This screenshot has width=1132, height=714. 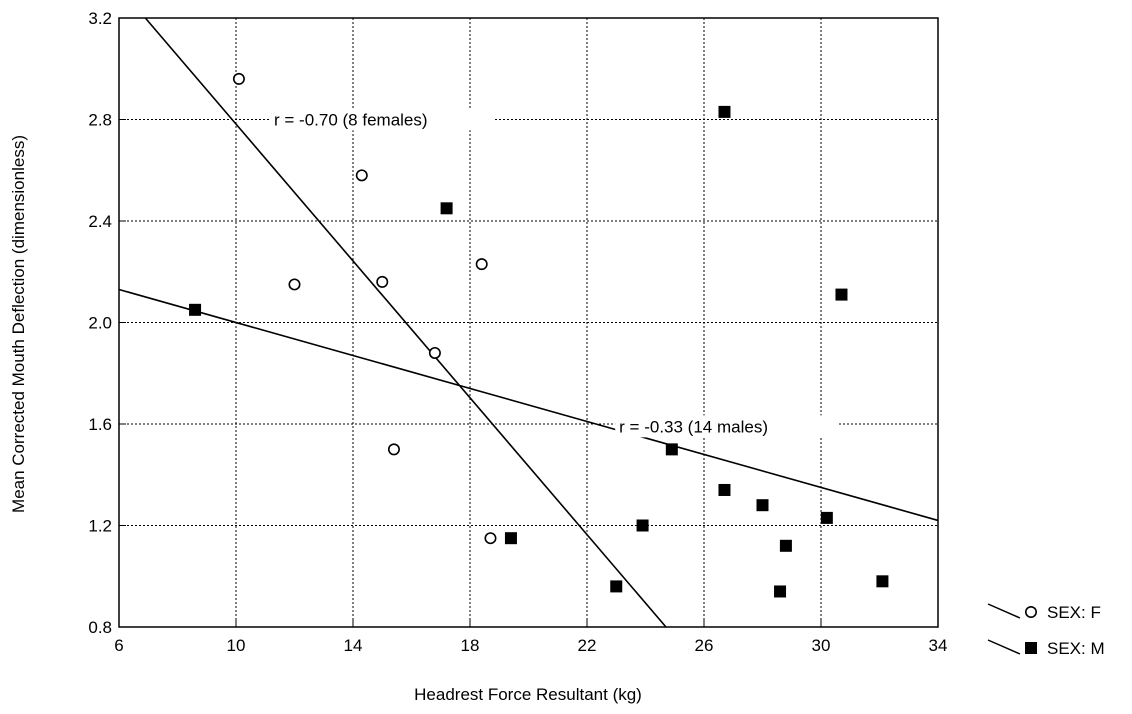 I want to click on legend-marker-male, so click(x=1031, y=648).